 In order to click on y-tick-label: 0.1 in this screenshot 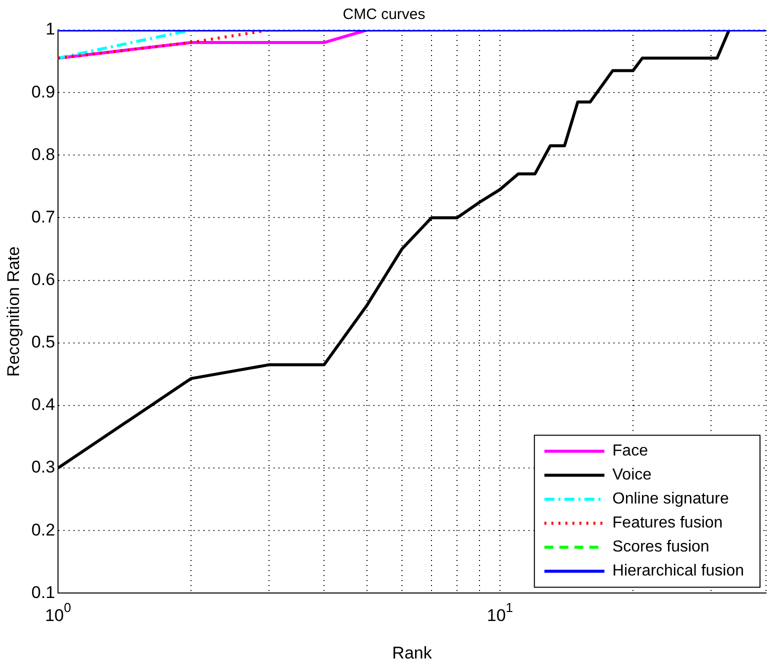, I will do `click(43, 592)`.